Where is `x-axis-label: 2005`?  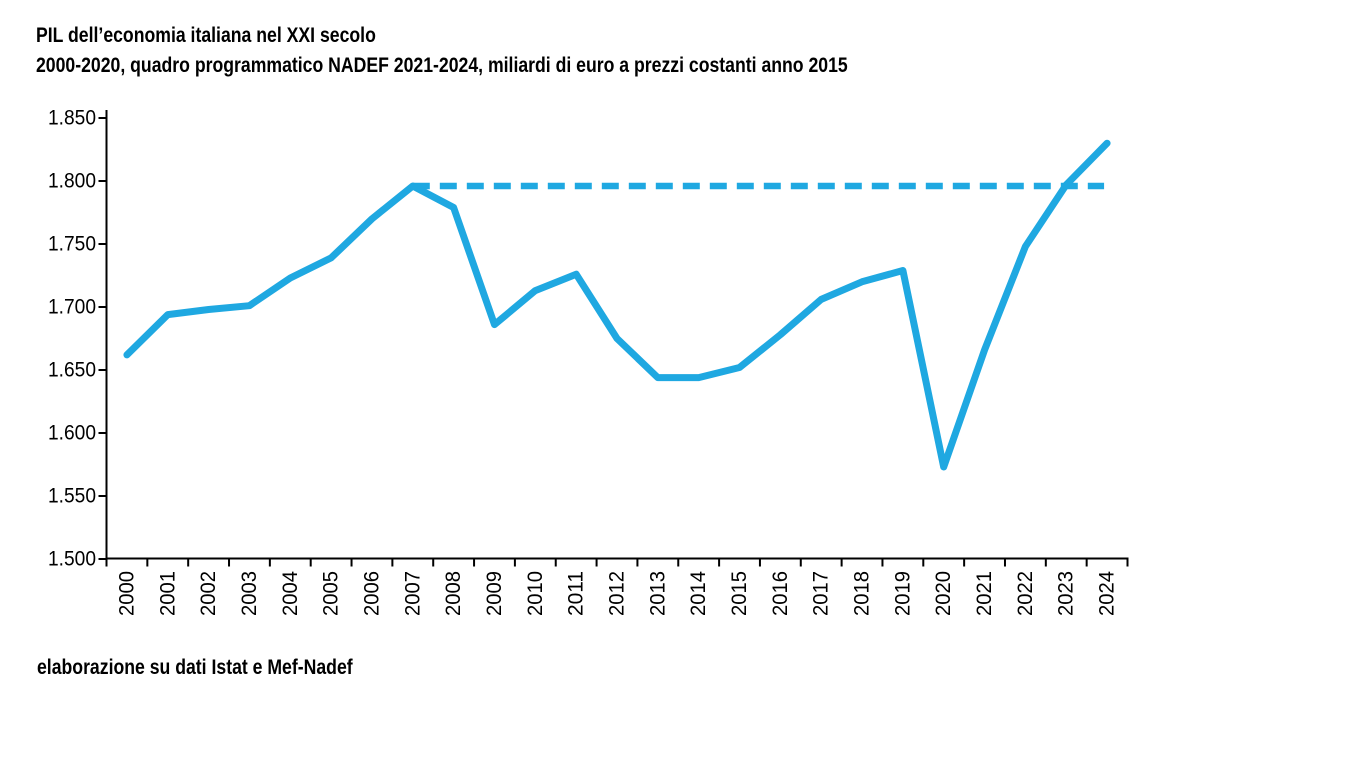
x-axis-label: 2005 is located at coordinates (331, 593).